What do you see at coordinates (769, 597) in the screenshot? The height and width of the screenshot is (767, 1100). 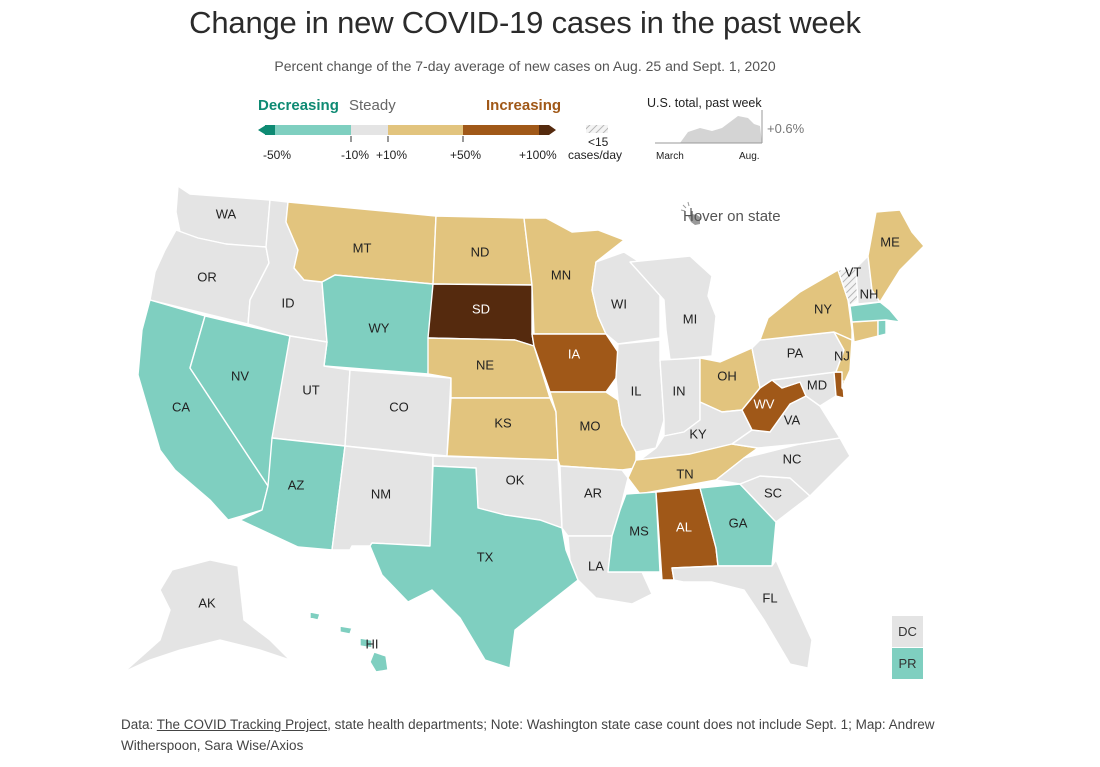 I see `state-label-fl: FL` at bounding box center [769, 597].